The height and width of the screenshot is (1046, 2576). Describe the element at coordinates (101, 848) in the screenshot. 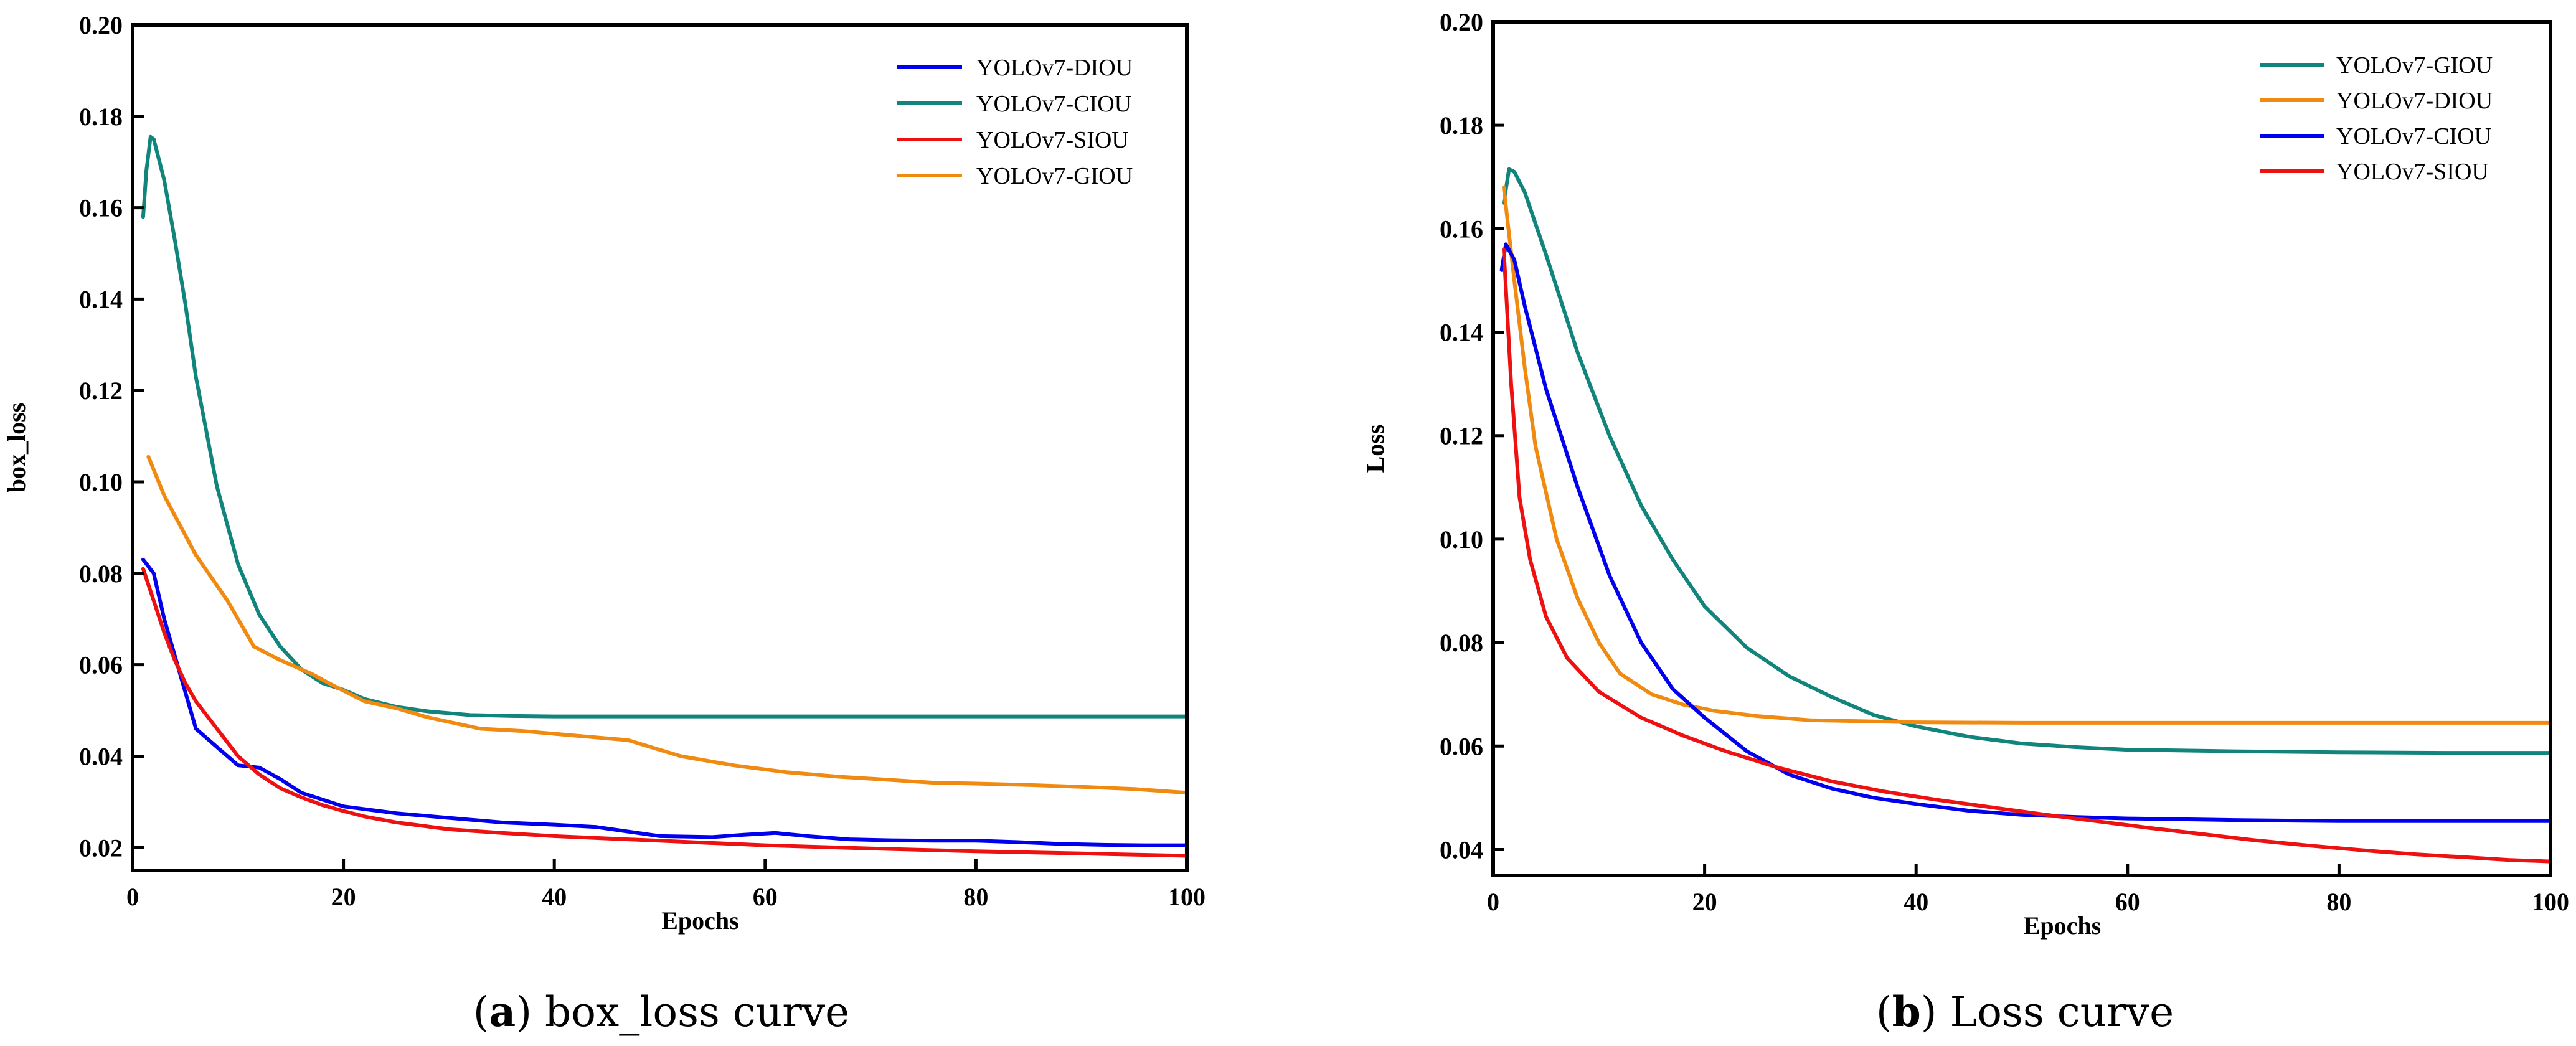

I see `y-tick-label: 0.02` at that location.